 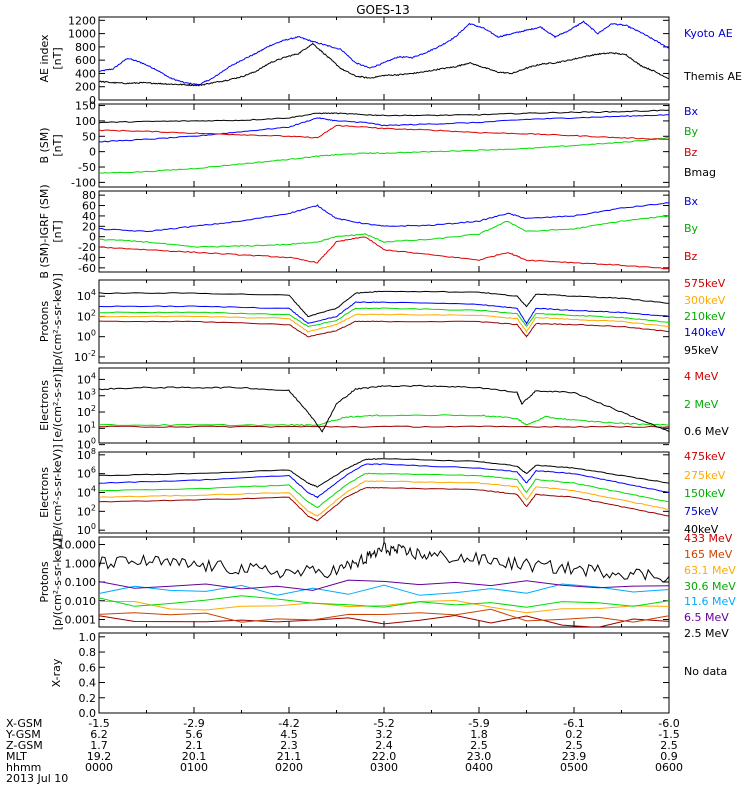 What do you see at coordinates (669, 767) in the screenshot?
I see `footer-value: 0600` at bounding box center [669, 767].